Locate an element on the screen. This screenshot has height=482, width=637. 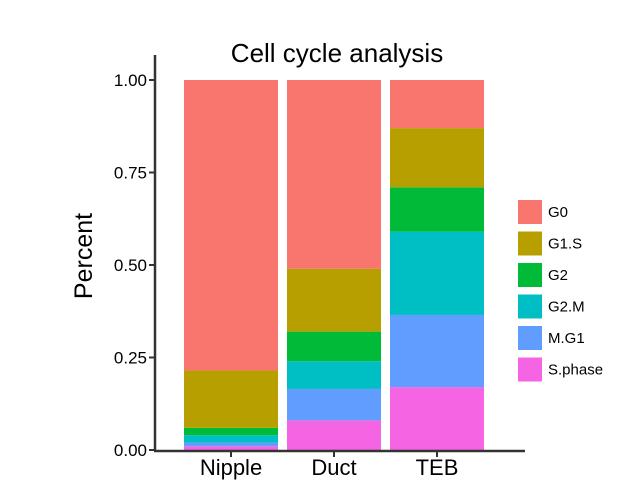
x-tick-label-teb: TEB is located at coordinates (437, 467).